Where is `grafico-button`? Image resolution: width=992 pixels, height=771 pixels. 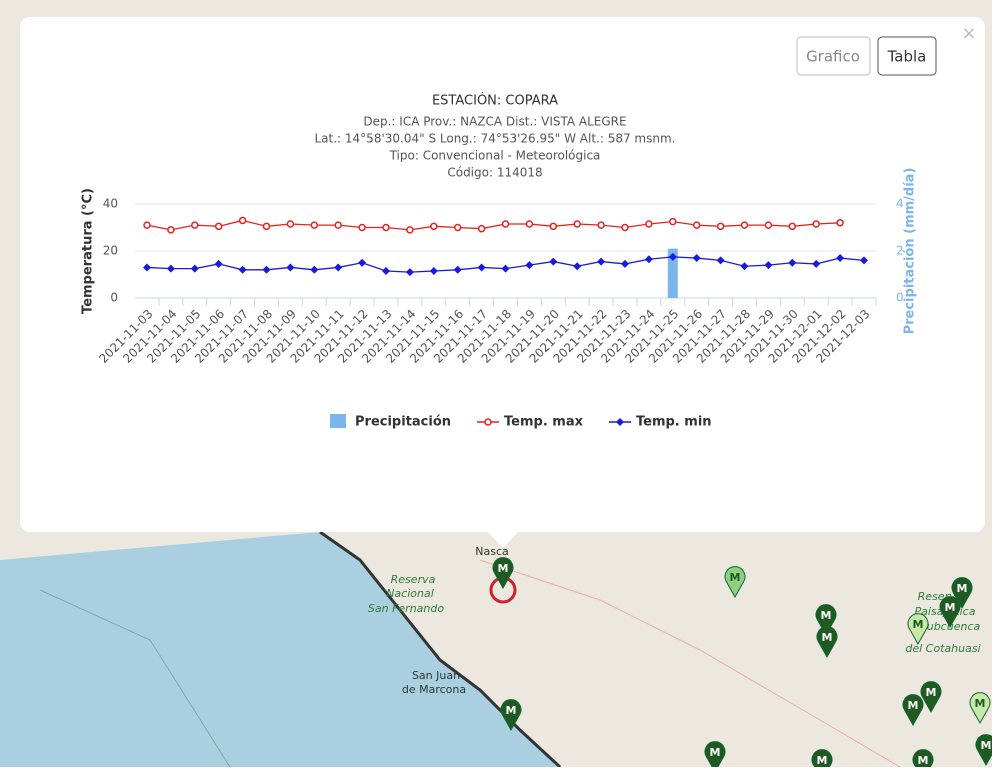
grafico-button is located at coordinates (833, 56).